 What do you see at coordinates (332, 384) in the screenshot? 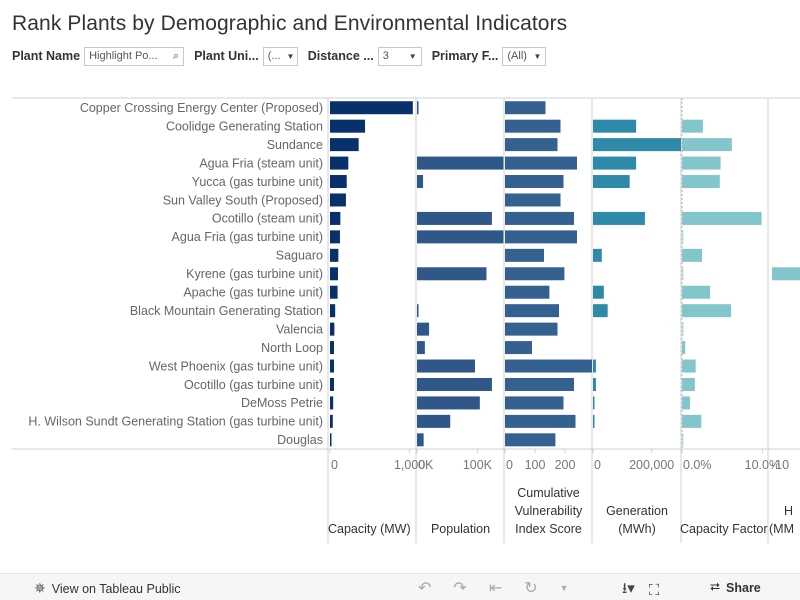
I see `bar-capacity-ocotillo-gas-turbine-unit` at bounding box center [332, 384].